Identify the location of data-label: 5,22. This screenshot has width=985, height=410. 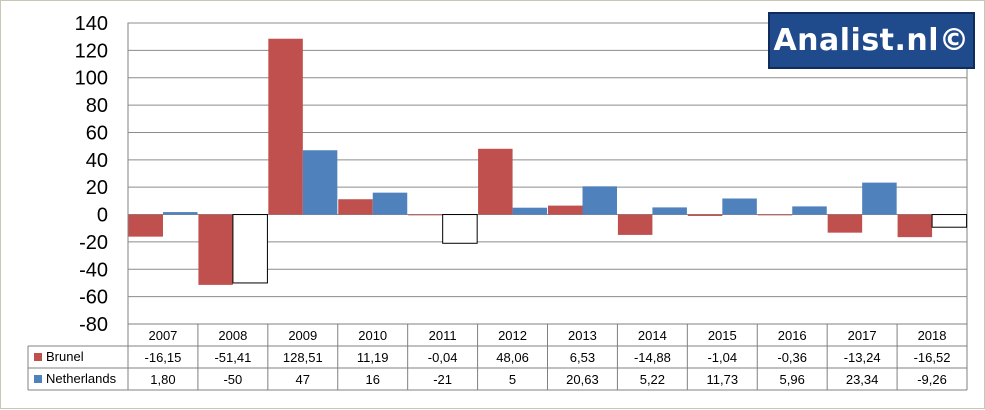
(652, 379).